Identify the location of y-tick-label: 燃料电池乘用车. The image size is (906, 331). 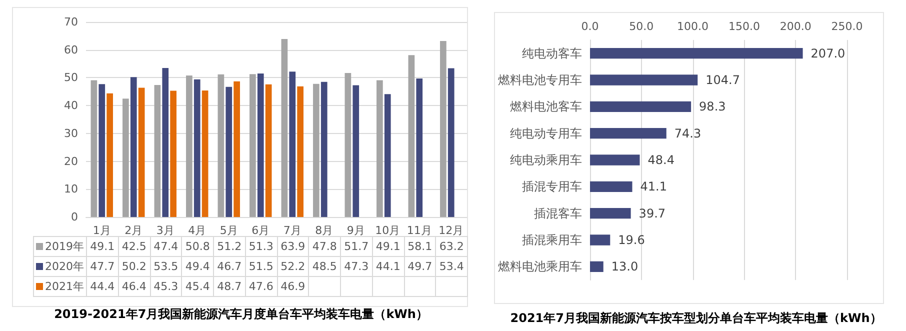
(540, 267).